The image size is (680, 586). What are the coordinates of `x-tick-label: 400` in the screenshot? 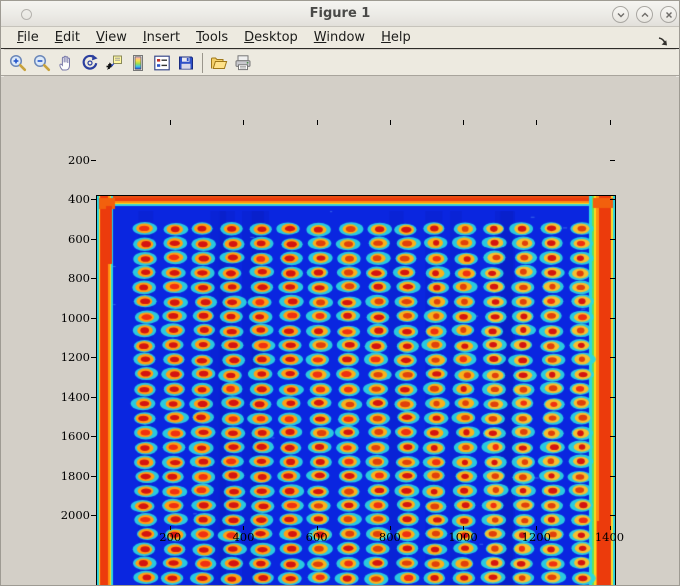 It's located at (243, 537).